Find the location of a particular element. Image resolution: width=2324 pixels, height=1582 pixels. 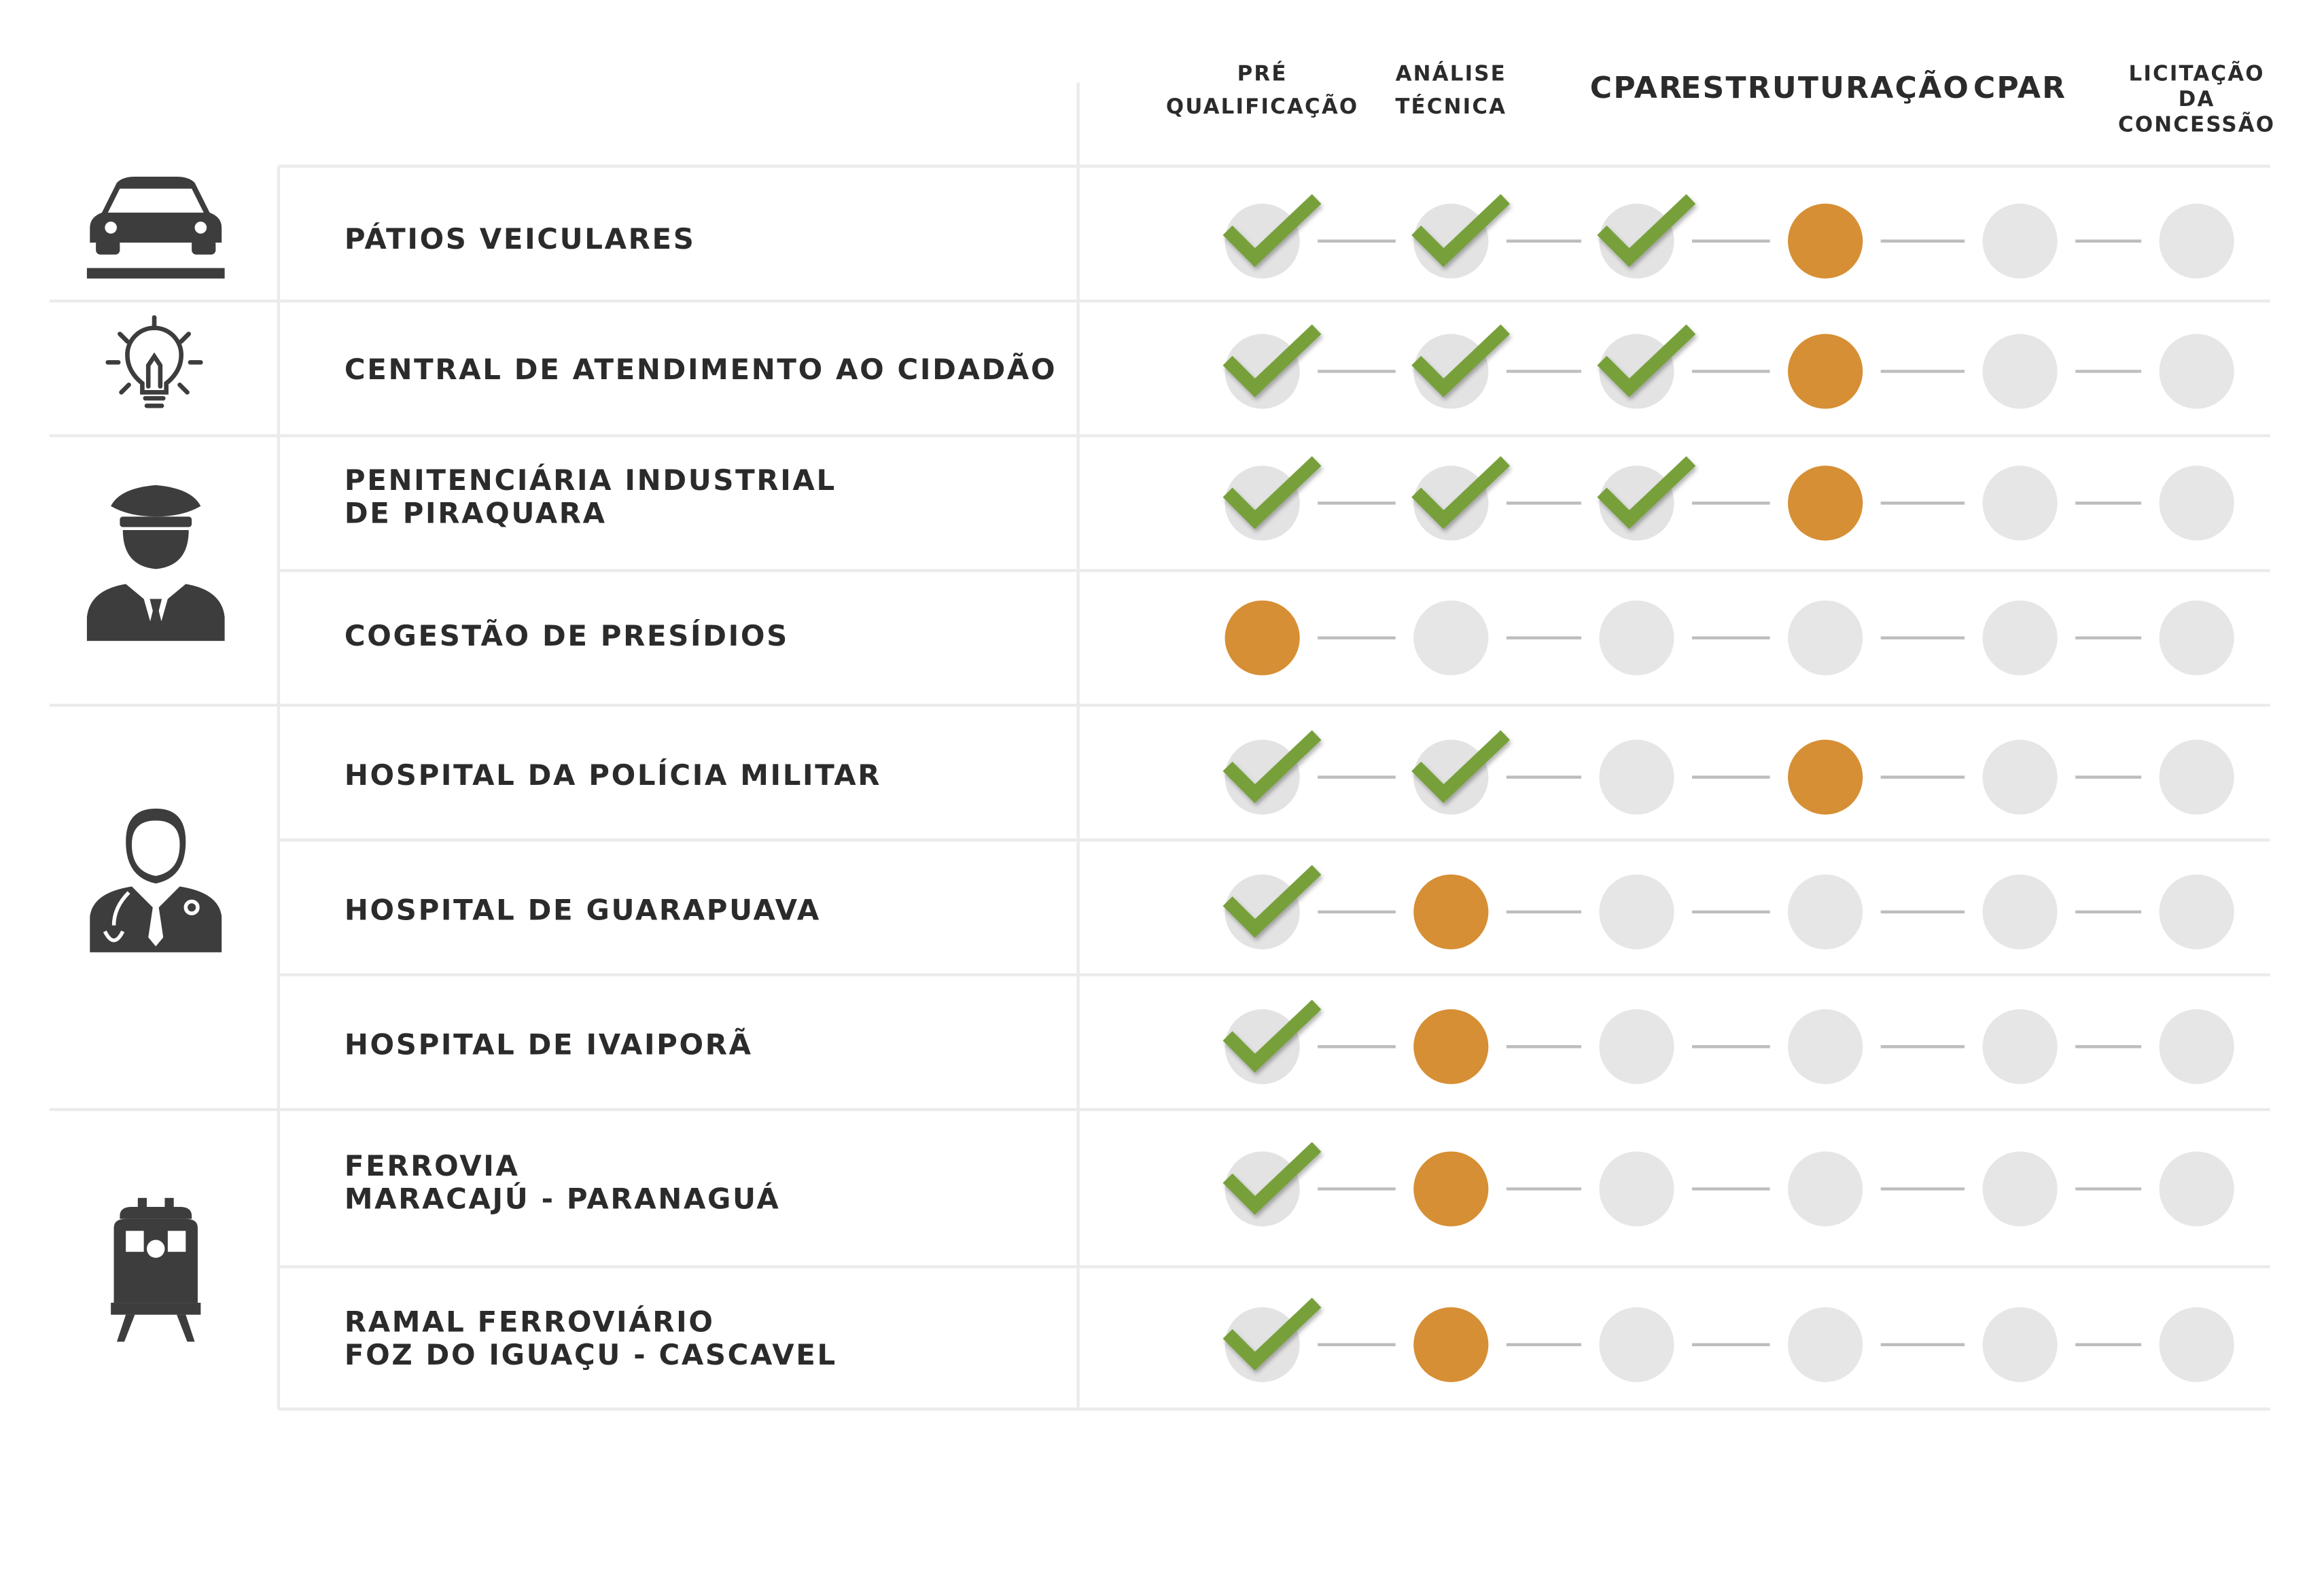

column-header: PRÉ is located at coordinates (1262, 74).